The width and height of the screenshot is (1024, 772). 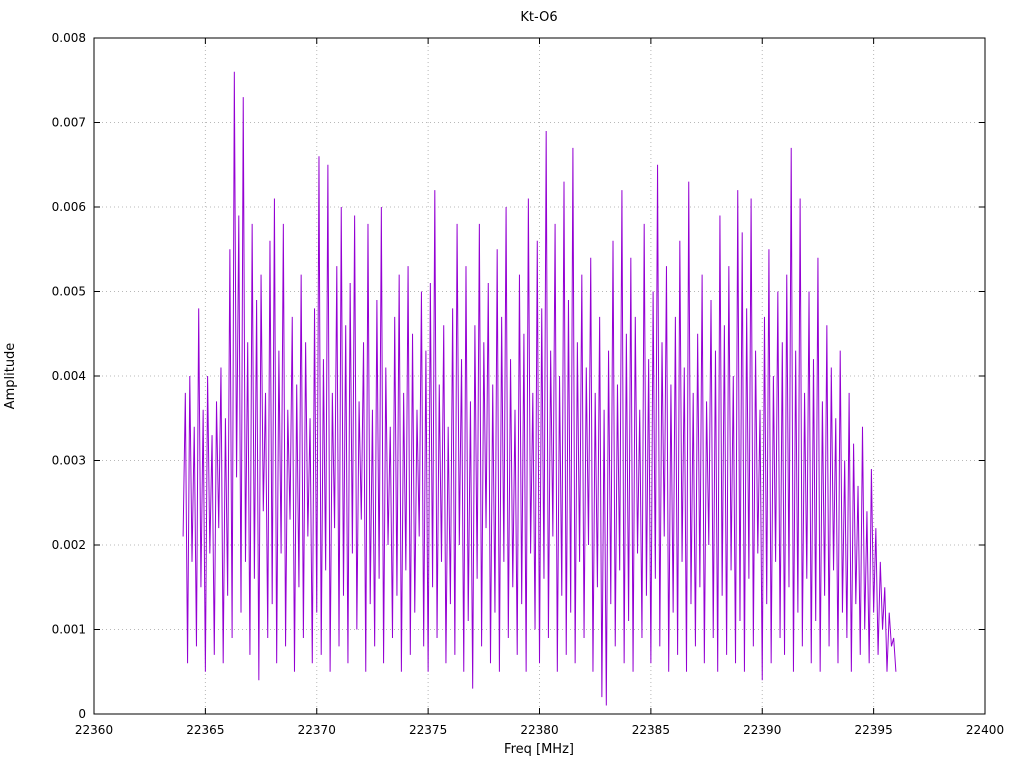 What do you see at coordinates (874, 730) in the screenshot?
I see `x-tick-label: 22395` at bounding box center [874, 730].